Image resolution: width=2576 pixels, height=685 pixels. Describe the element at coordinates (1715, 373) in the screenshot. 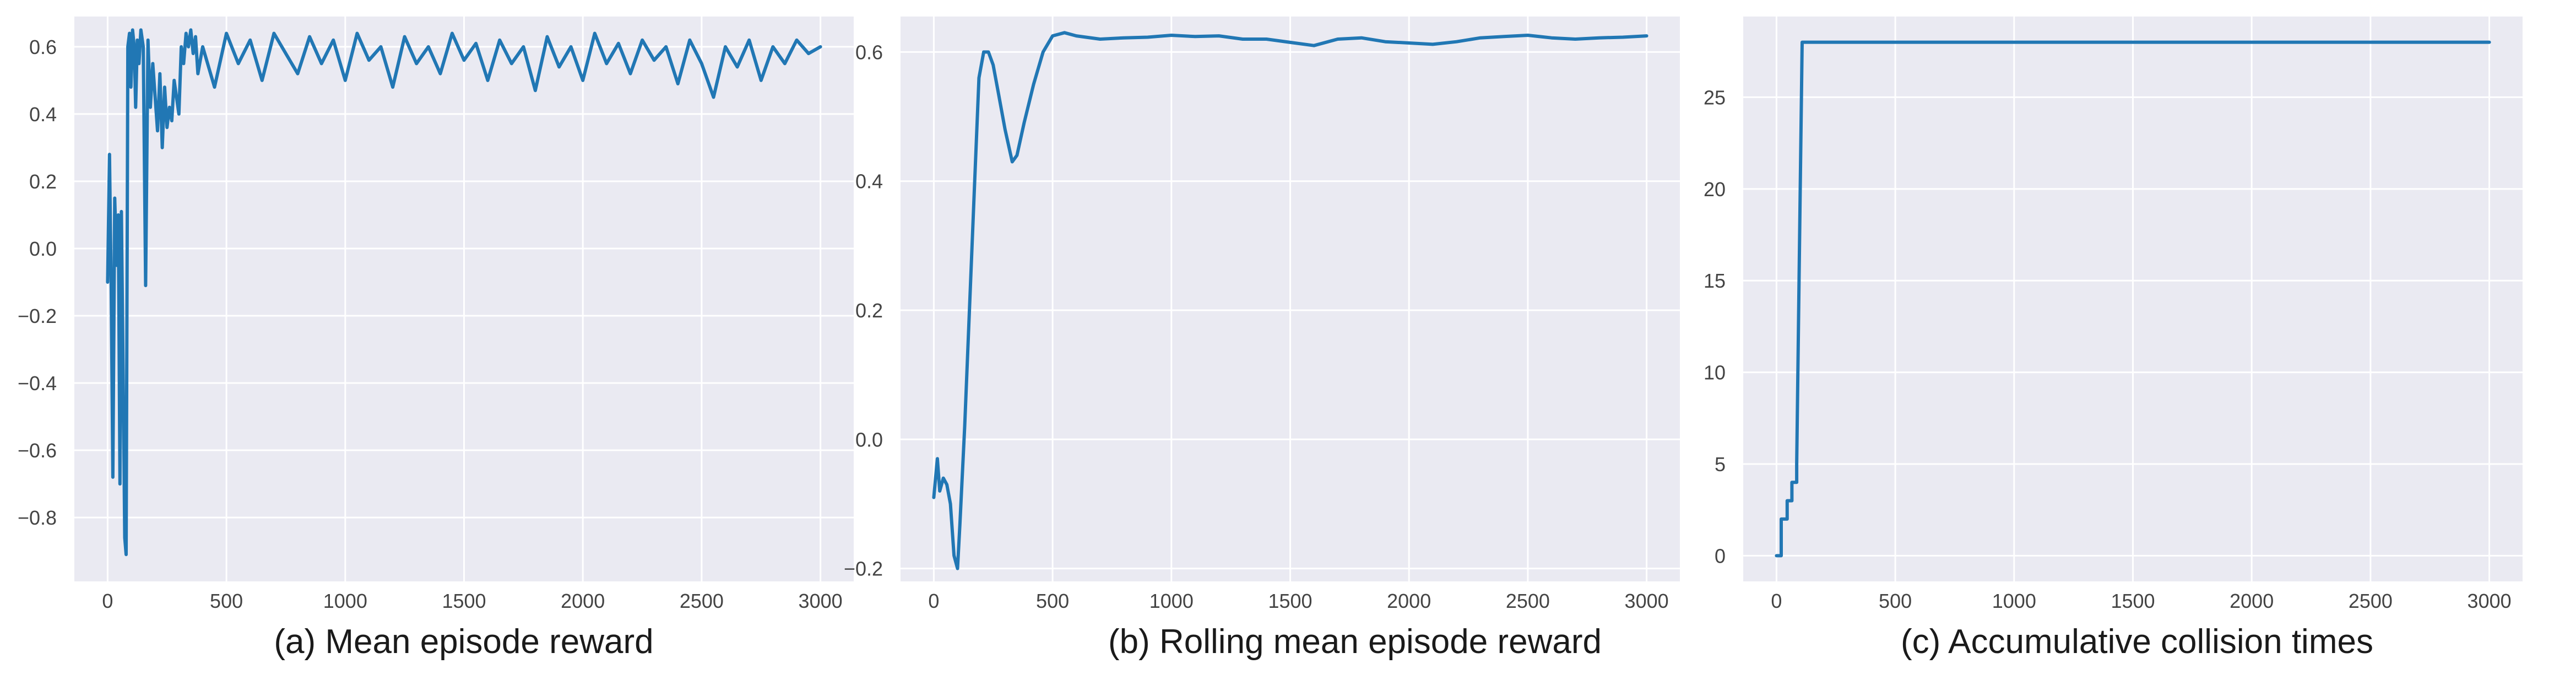

I see `y-tick-label: 10` at that location.